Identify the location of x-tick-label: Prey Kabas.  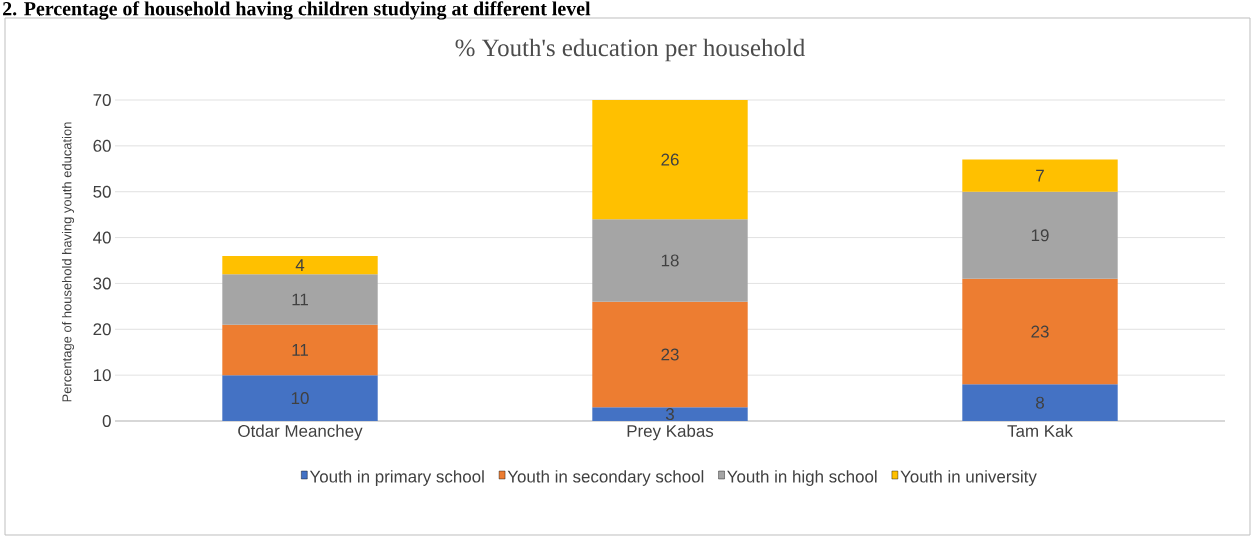
(670, 432).